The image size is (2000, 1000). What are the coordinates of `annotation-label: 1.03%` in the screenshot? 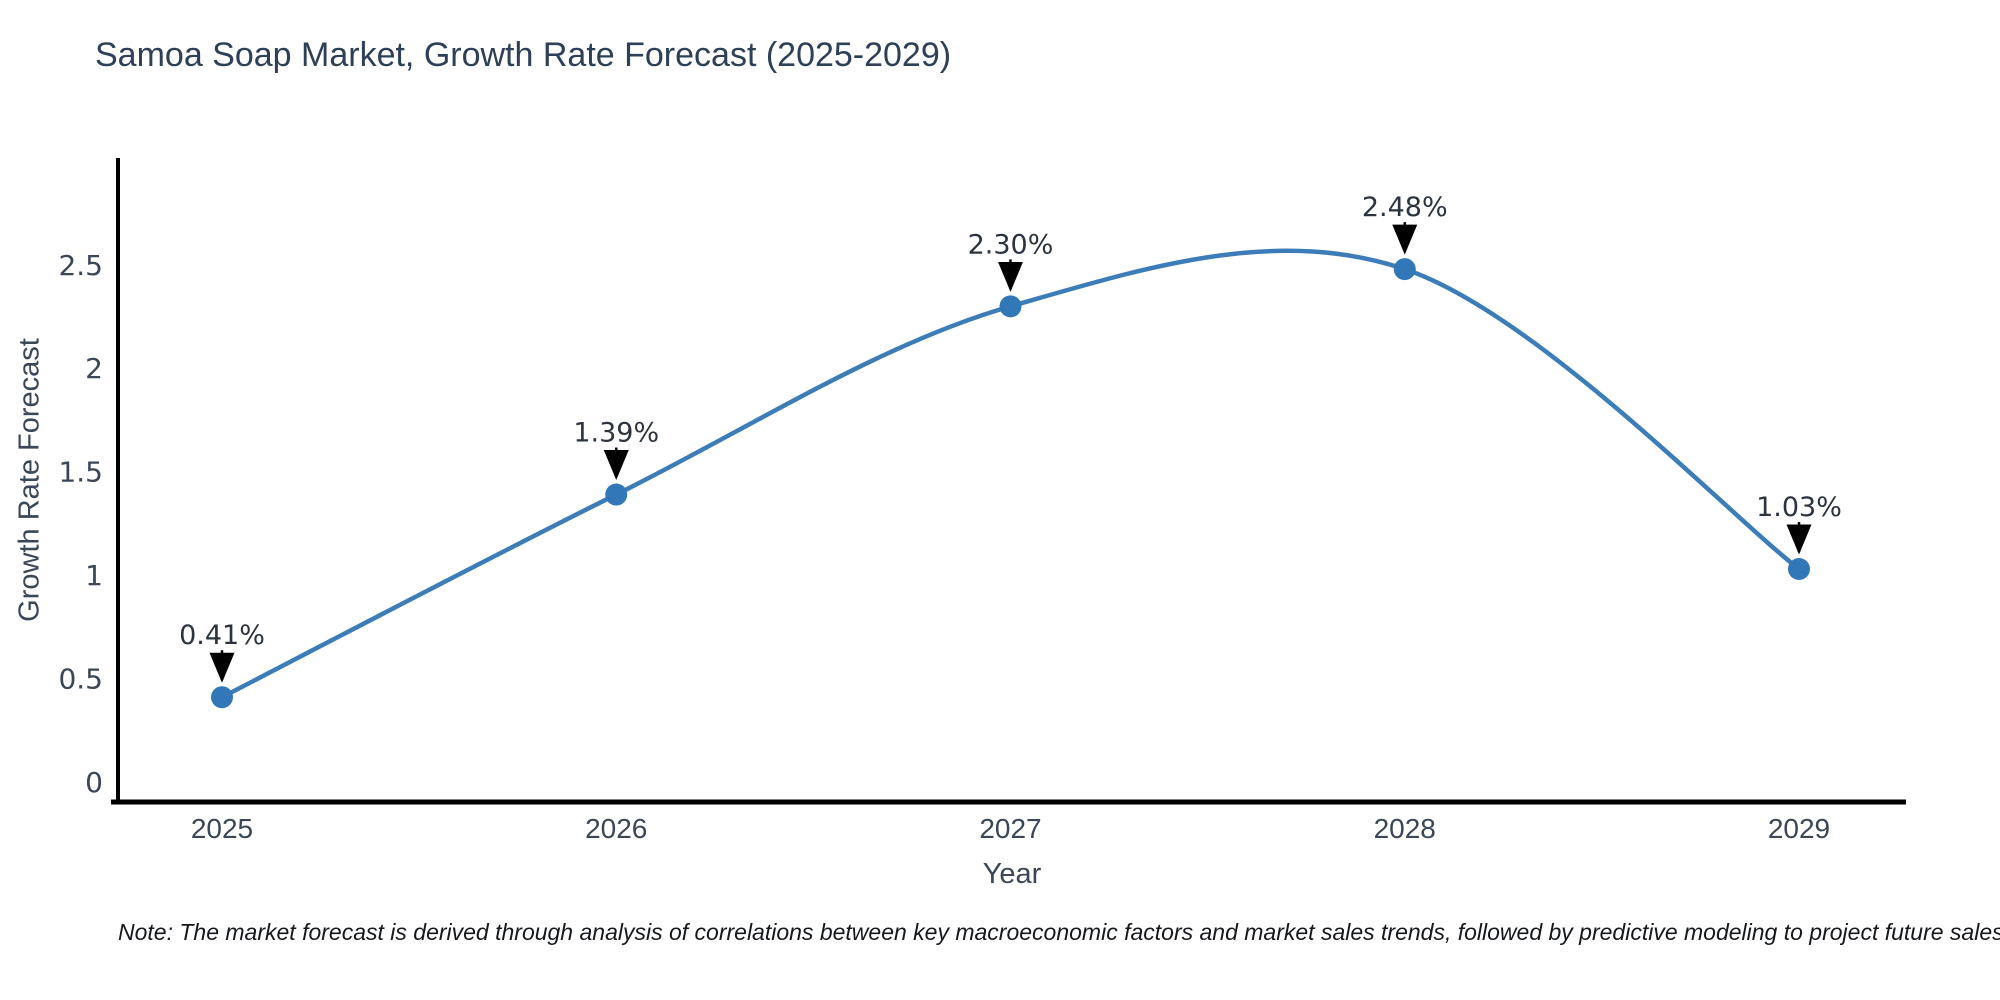 It's located at (1799, 507).